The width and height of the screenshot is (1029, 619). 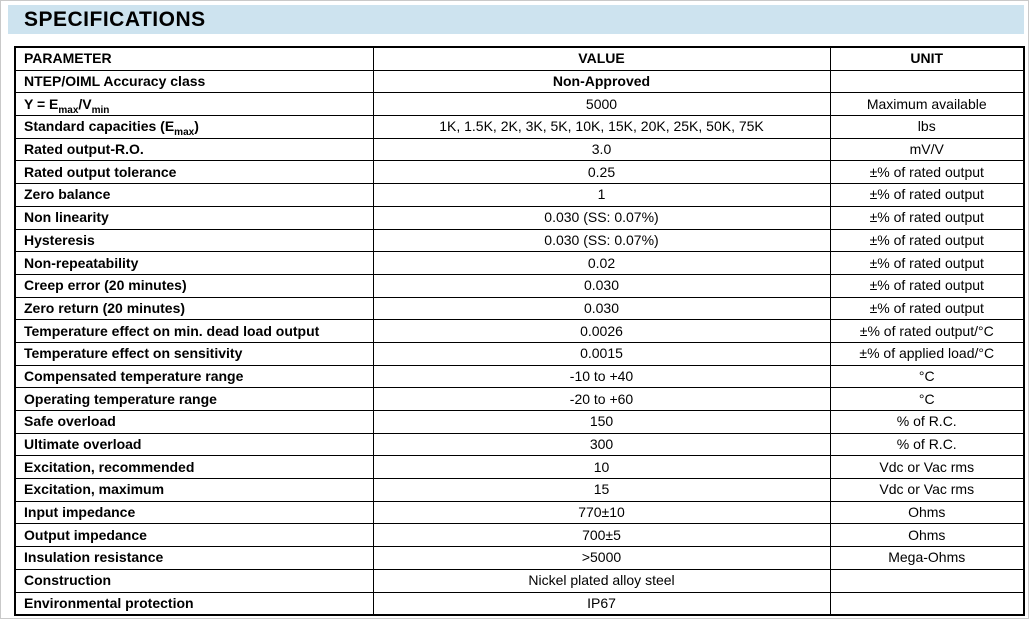 I want to click on spec-param: Construction, so click(x=194, y=580).